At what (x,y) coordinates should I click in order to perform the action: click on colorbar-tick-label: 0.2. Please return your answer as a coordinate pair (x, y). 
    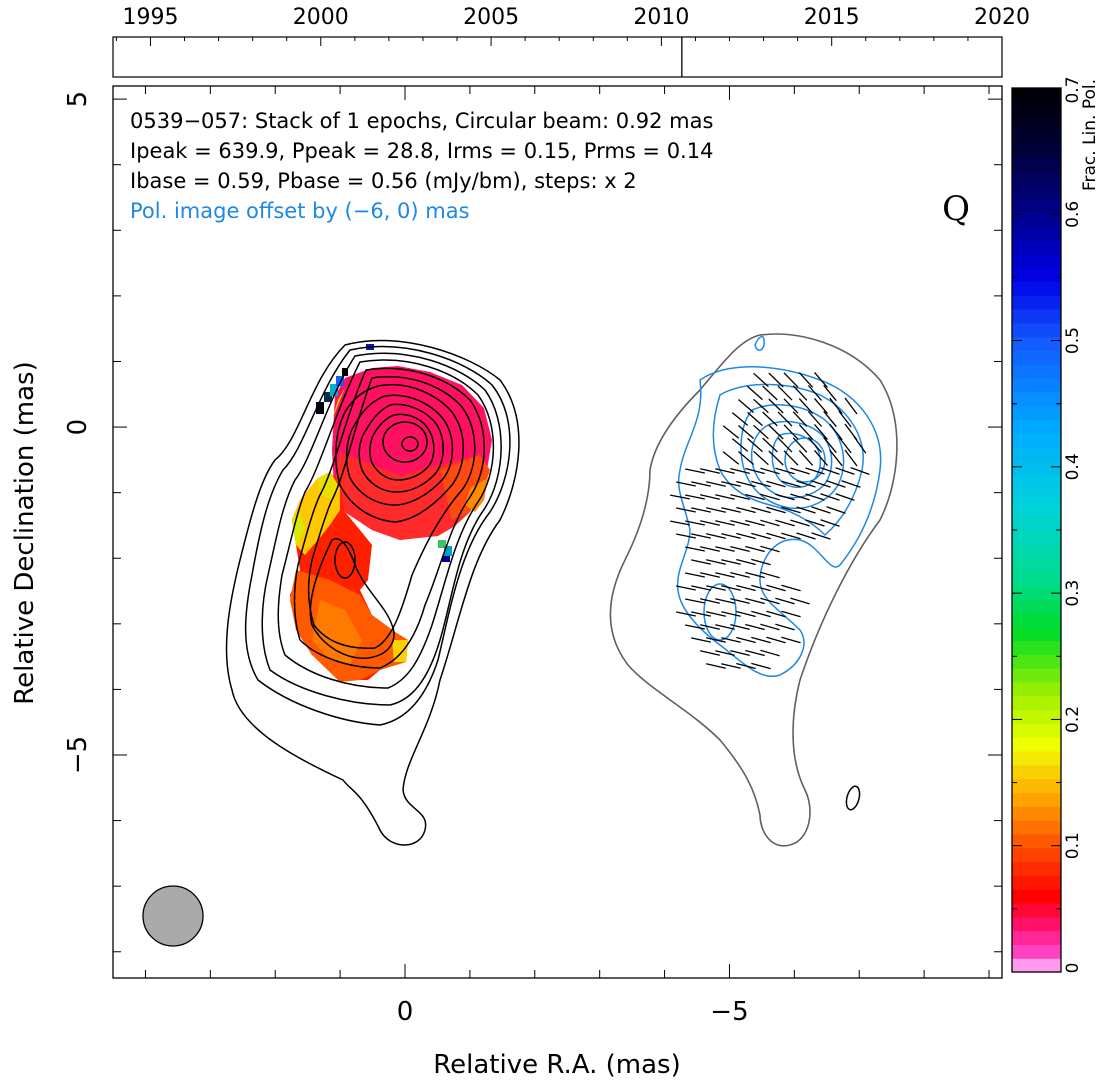
    Looking at the image, I should click on (1073, 719).